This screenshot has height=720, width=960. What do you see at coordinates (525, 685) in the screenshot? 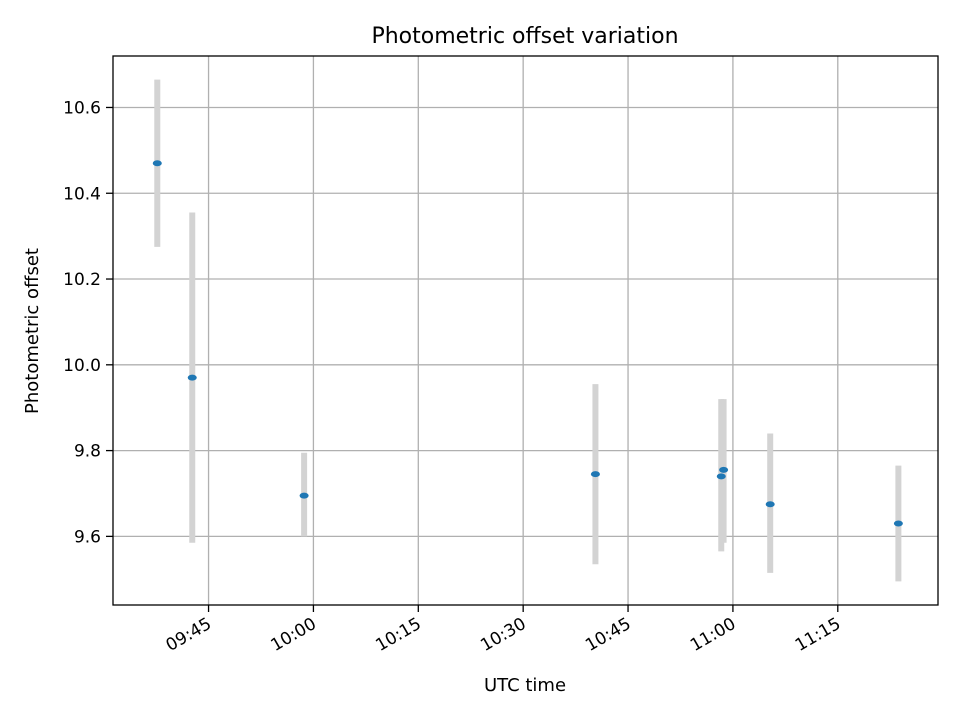
I see `x-axis-label: UTC time` at bounding box center [525, 685].